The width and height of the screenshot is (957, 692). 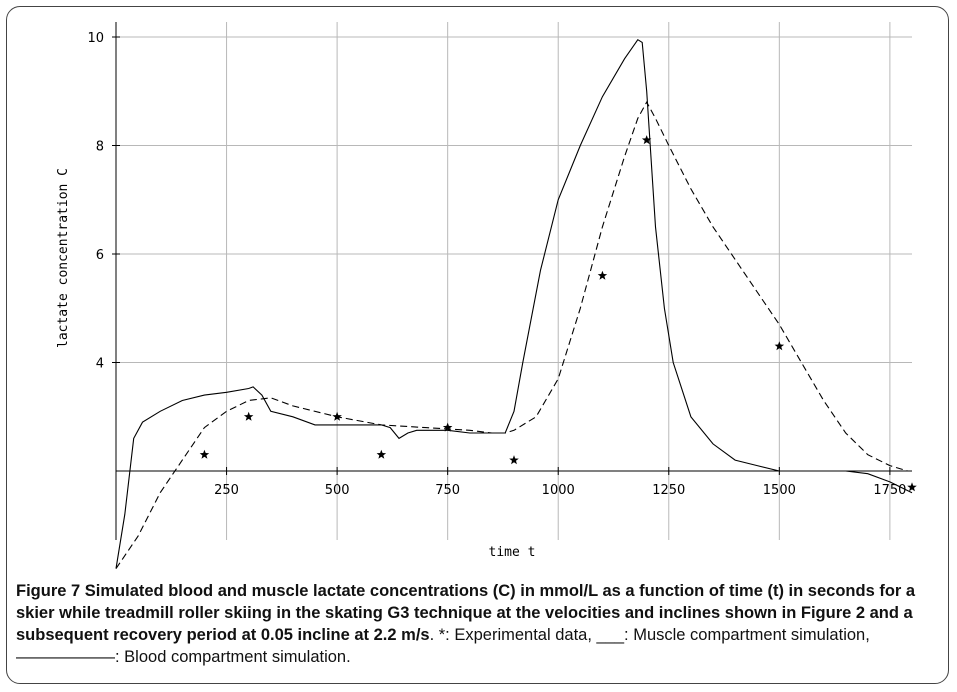 What do you see at coordinates (100, 255) in the screenshot?
I see `y-tick-label: 6` at bounding box center [100, 255].